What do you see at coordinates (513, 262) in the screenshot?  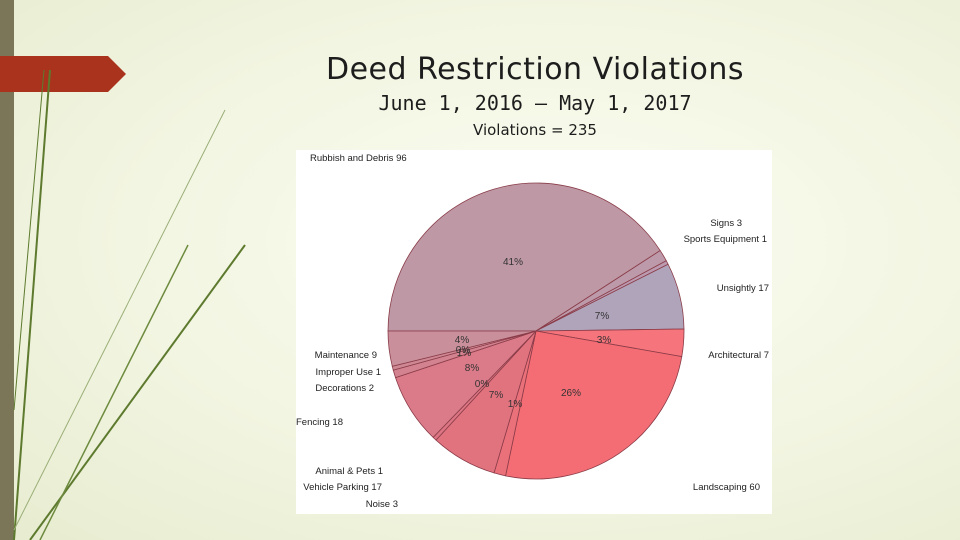 I see `slice-percent-label: 41%` at bounding box center [513, 262].